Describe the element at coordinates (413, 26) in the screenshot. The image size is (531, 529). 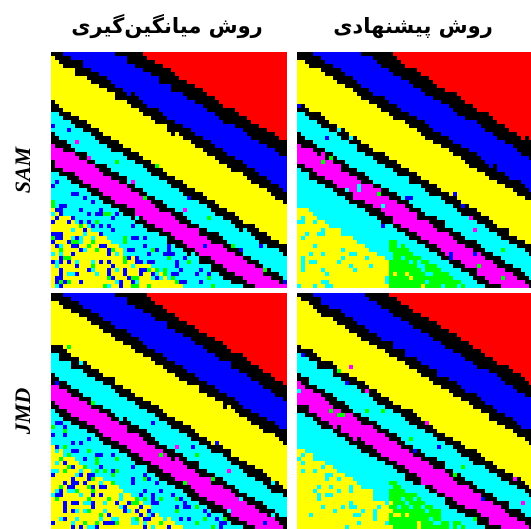
I see `column-title-proposed-method: روش پیشنهادی` at that location.